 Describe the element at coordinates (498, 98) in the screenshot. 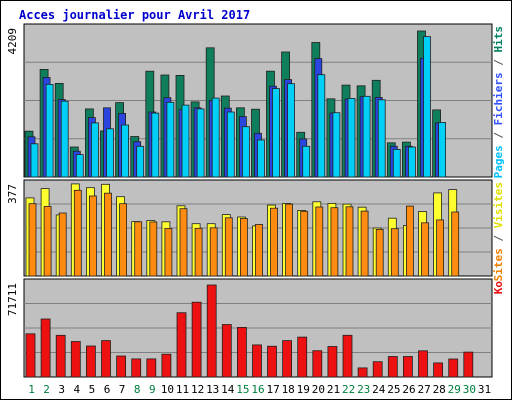

I see `legend-fichiers: Fichiers` at that location.